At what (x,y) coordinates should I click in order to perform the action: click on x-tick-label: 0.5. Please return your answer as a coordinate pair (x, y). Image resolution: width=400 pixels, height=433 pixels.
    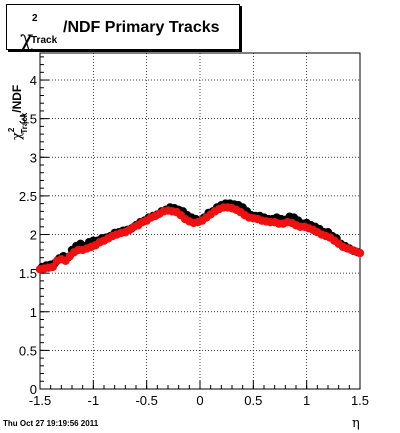
    Looking at the image, I should click on (253, 400).